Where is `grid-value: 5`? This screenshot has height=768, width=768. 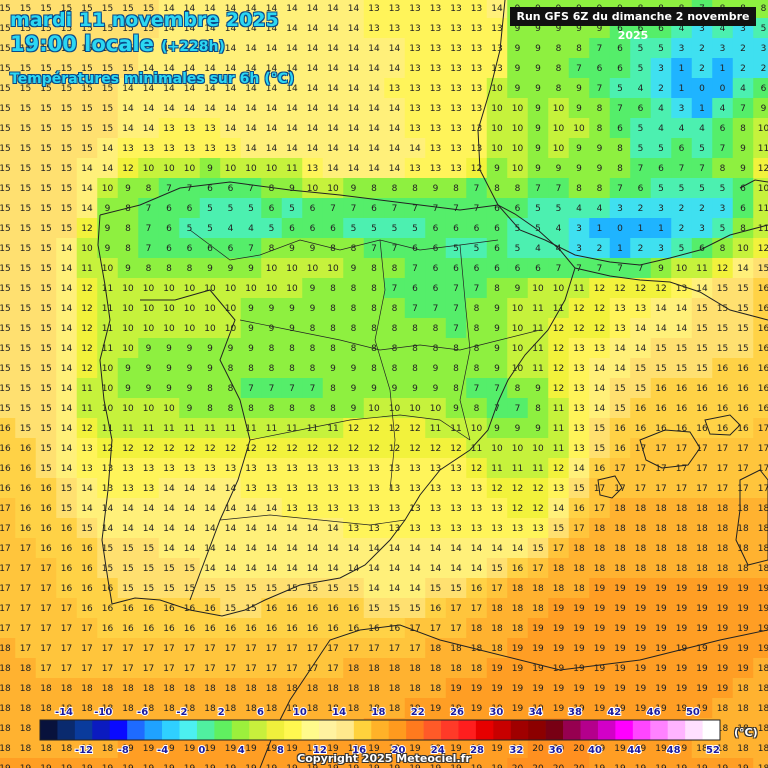 grid-value: 5 is located at coordinates (641, 49).